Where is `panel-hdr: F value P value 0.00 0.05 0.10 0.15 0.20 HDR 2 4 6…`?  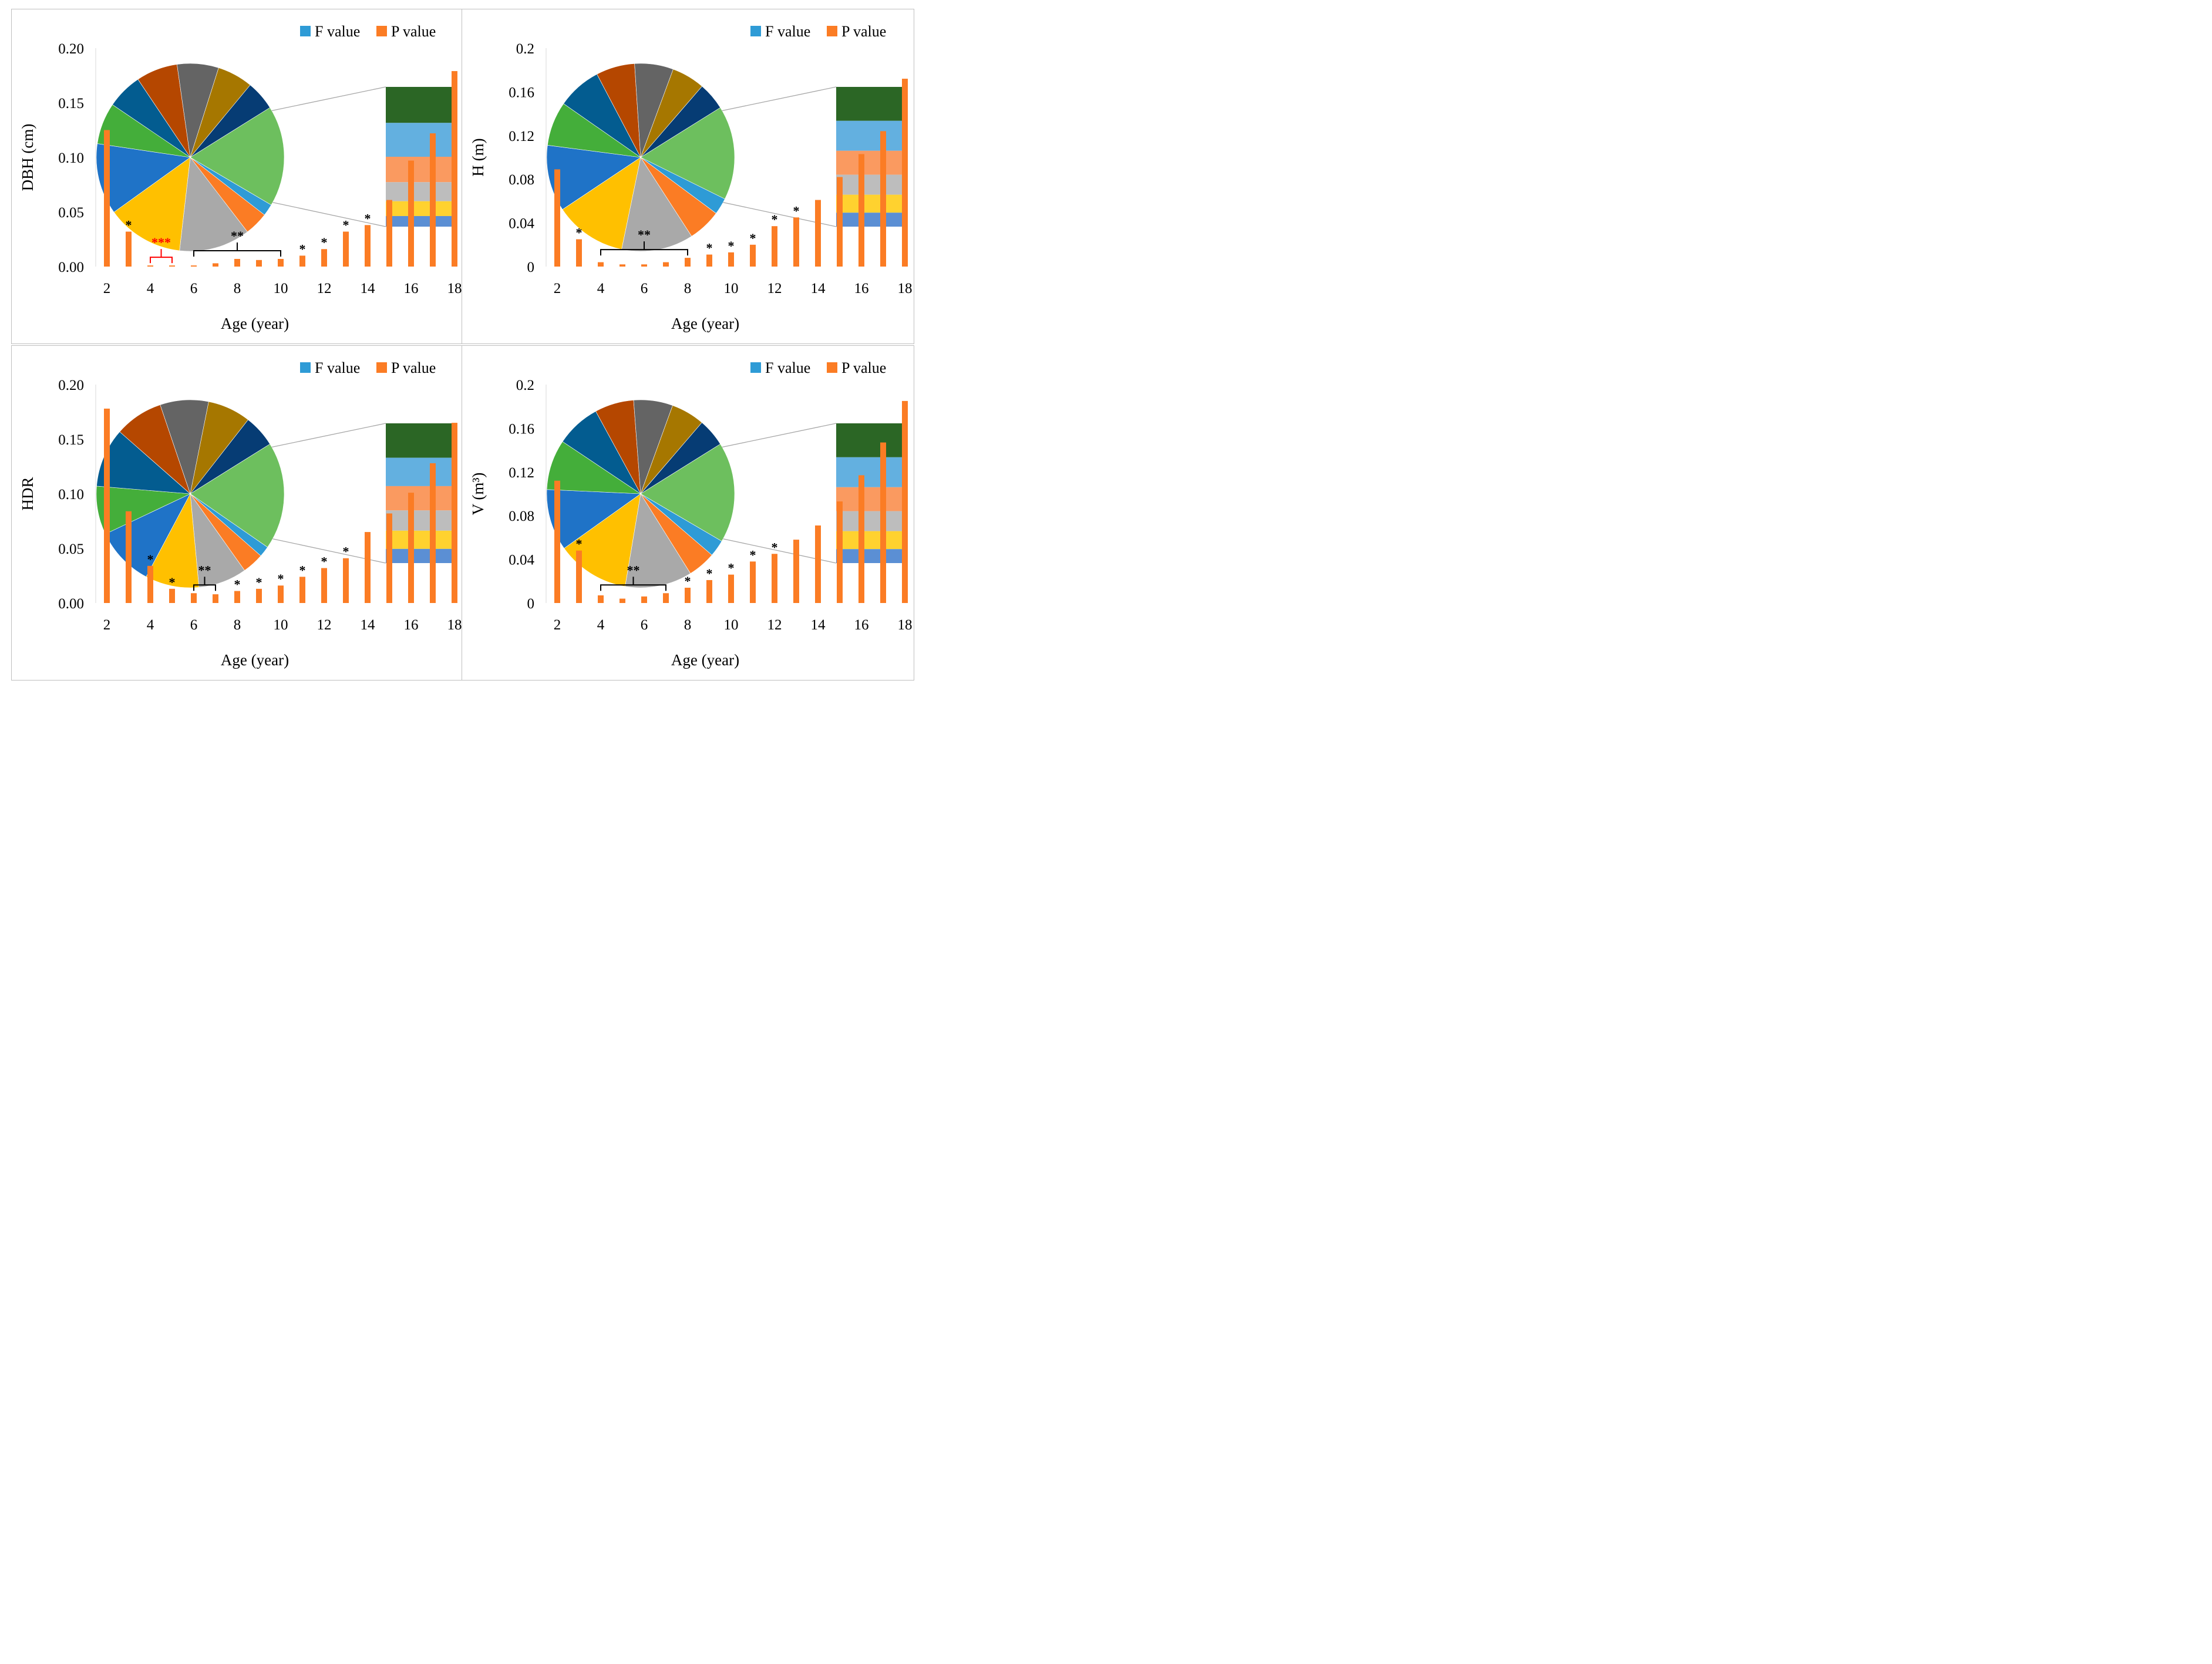
panel-hdr: F value P value 0.00 0.05 0.10 0.15 0.20 HDR 2 4 6… is located at coordinates (238, 513).